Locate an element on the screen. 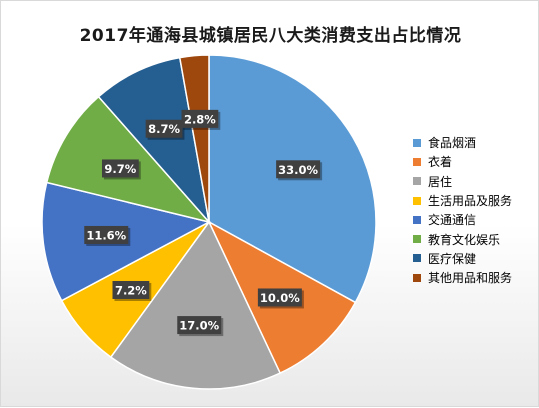 The height and width of the screenshot is (408, 539). data-label-8: 2.8% is located at coordinates (201, 119).